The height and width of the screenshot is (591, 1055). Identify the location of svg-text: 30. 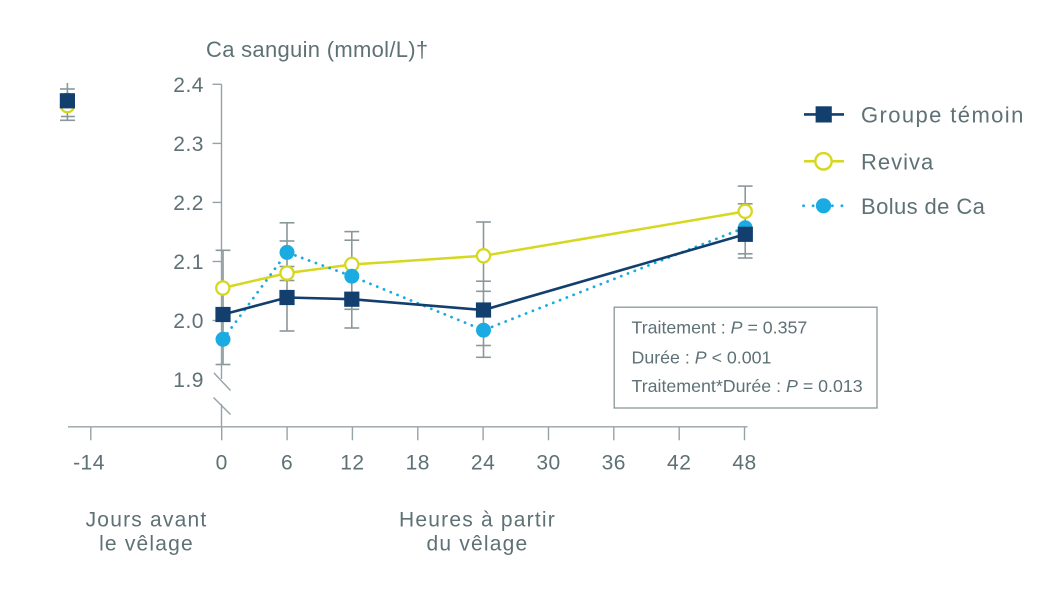
(548, 463).